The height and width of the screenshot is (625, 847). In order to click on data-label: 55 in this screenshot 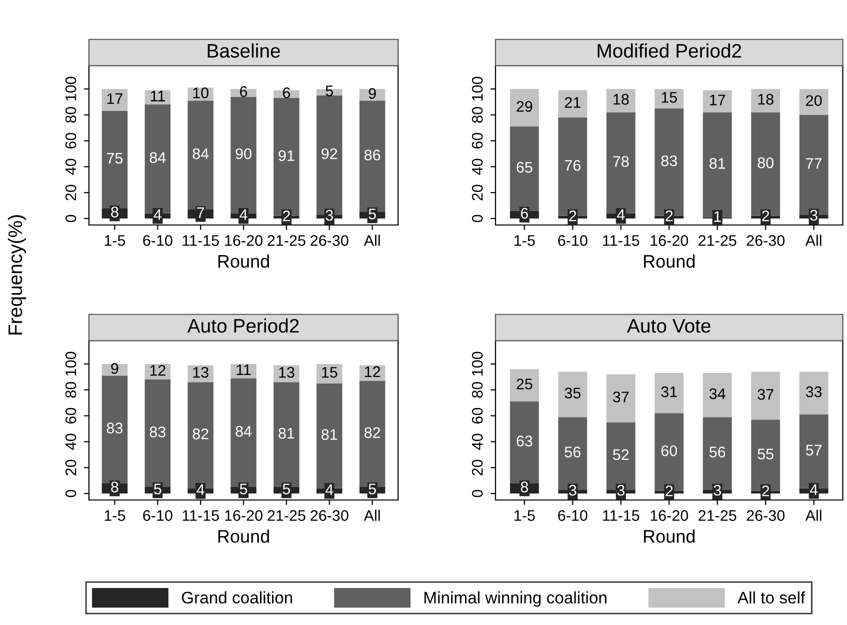, I will do `click(766, 454)`.